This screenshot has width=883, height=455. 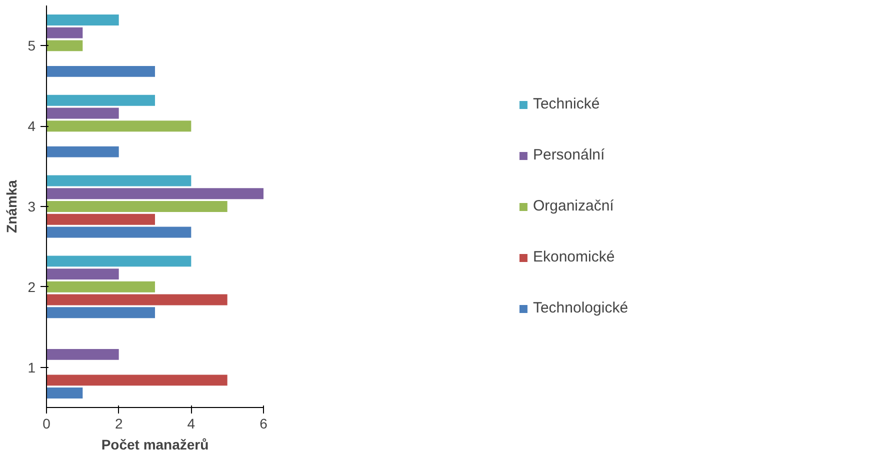 I want to click on legend-label: Technické, so click(x=566, y=104).